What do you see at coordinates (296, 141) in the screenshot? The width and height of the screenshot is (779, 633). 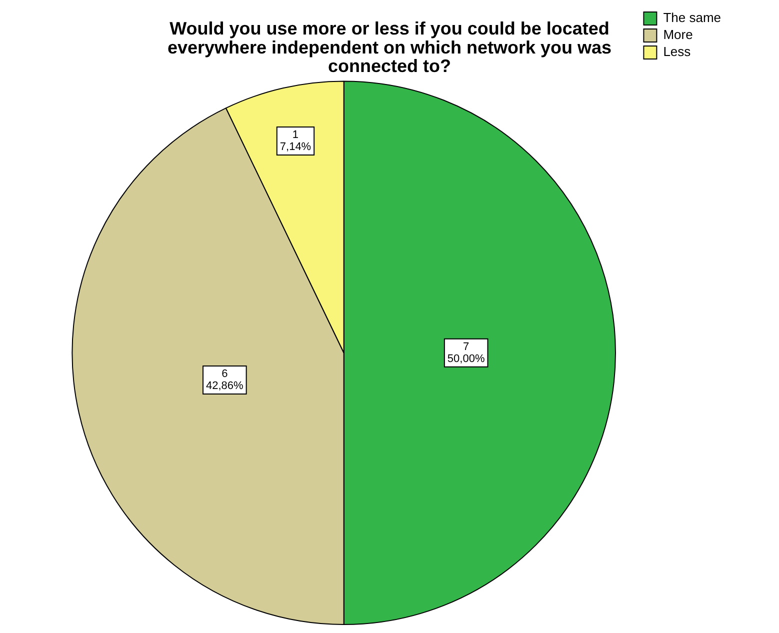 I see `data-label: 1 7,14%` at bounding box center [296, 141].